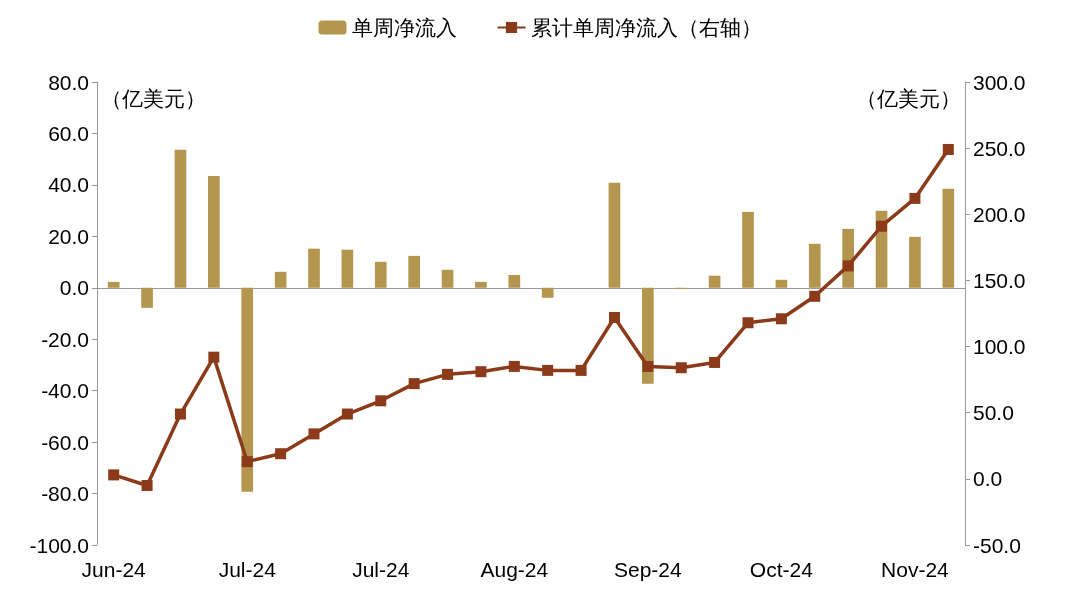 The width and height of the screenshot is (1080, 604). I want to click on y-axis-title: （亿美元）, so click(153, 98).